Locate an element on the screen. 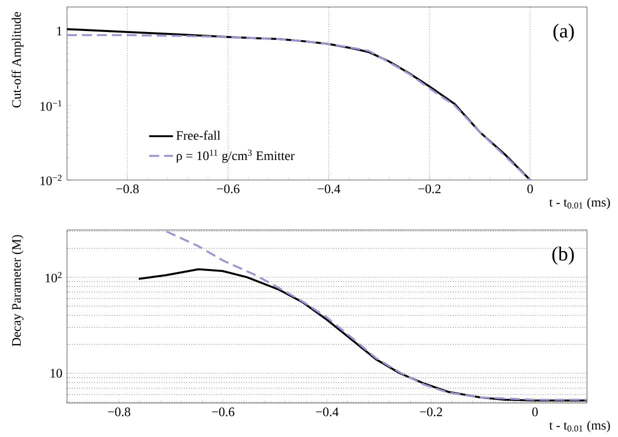  y-axis-title: Decay Parameter (M) is located at coordinates (18, 290).